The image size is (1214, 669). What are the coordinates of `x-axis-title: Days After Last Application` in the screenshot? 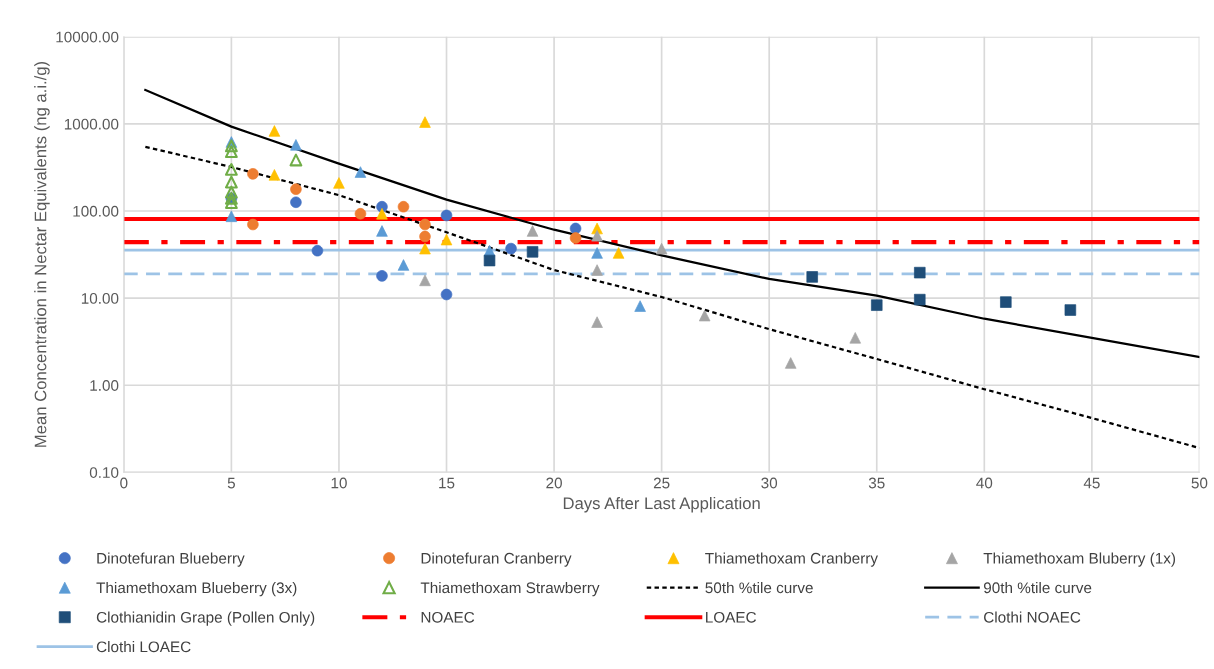 It's located at (661, 504).